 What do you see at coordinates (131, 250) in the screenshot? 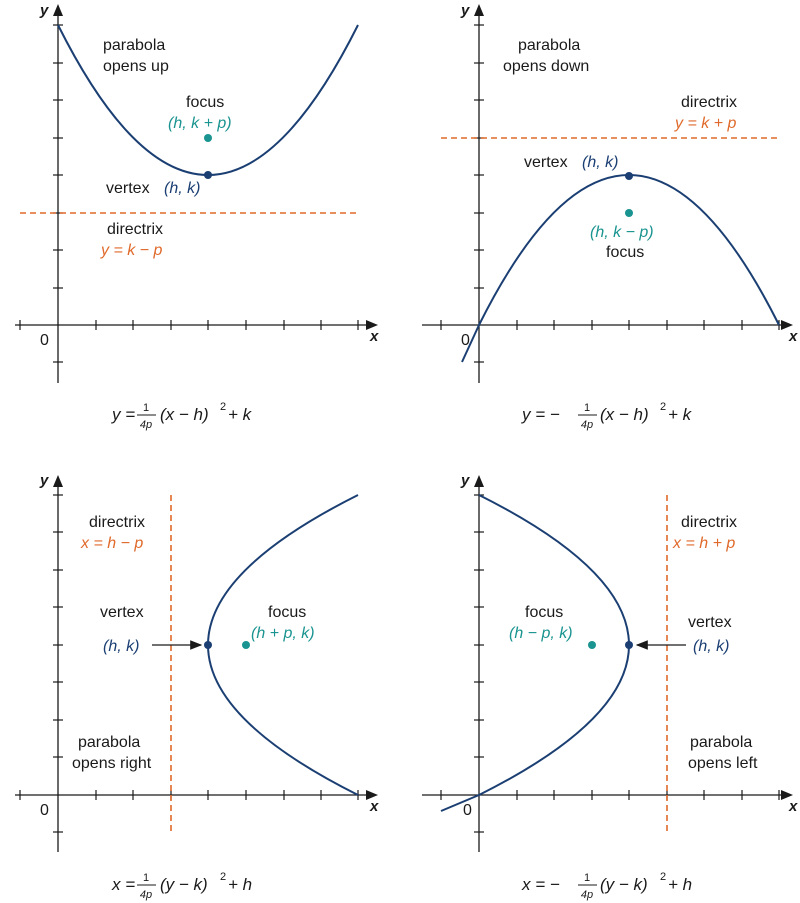
I see `directrix-equation: y = k − p` at bounding box center [131, 250].